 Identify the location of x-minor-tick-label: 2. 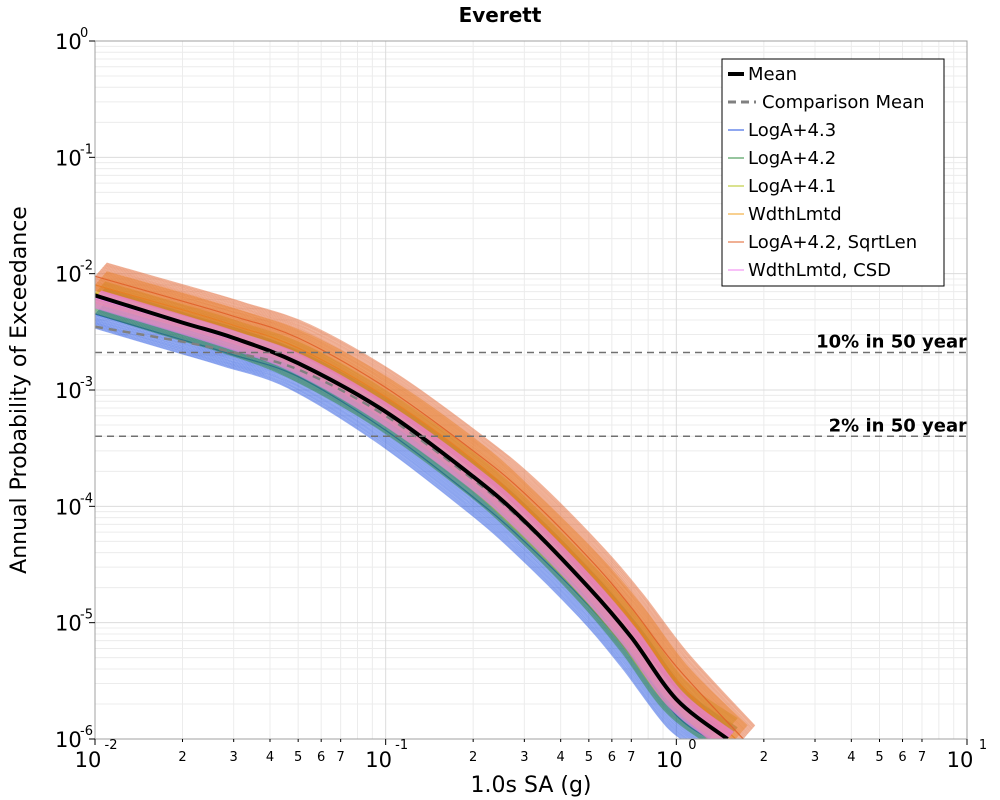
(764, 757).